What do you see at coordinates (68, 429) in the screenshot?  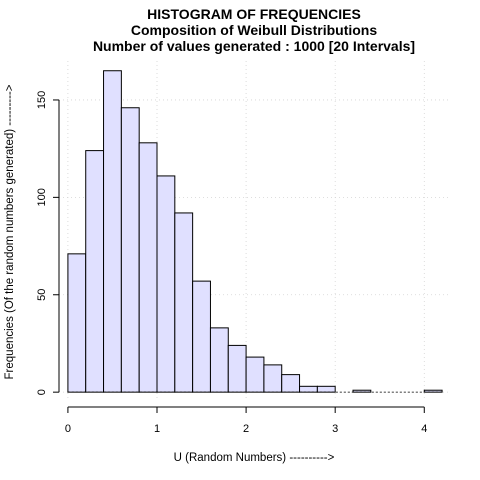 I see `x-tick-label: 0` at bounding box center [68, 429].